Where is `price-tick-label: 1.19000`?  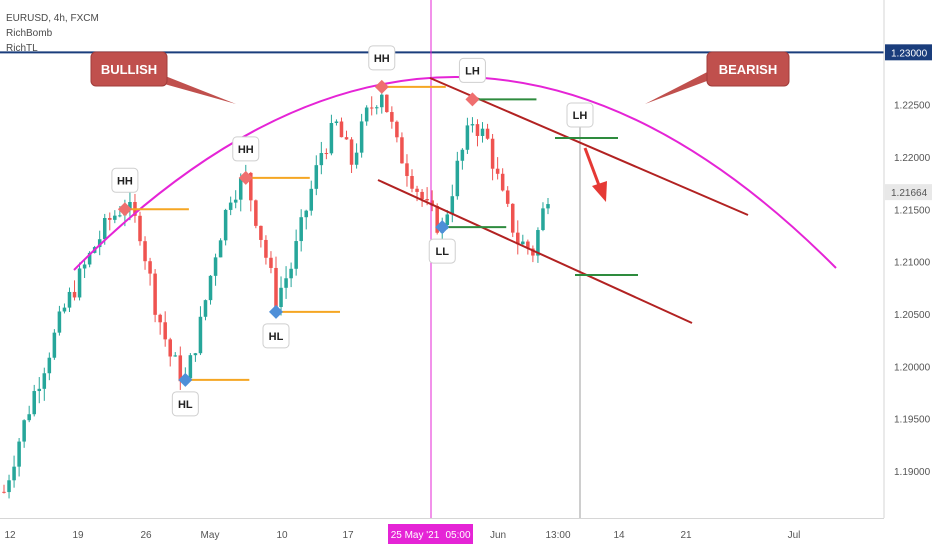 price-tick-label: 1.19000 is located at coordinates (912, 472).